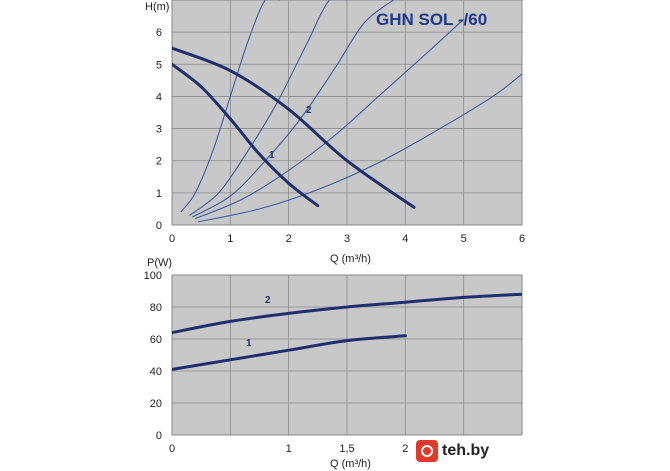  What do you see at coordinates (156, 372) in the screenshot?
I see `y-tick-label: 40` at bounding box center [156, 372].